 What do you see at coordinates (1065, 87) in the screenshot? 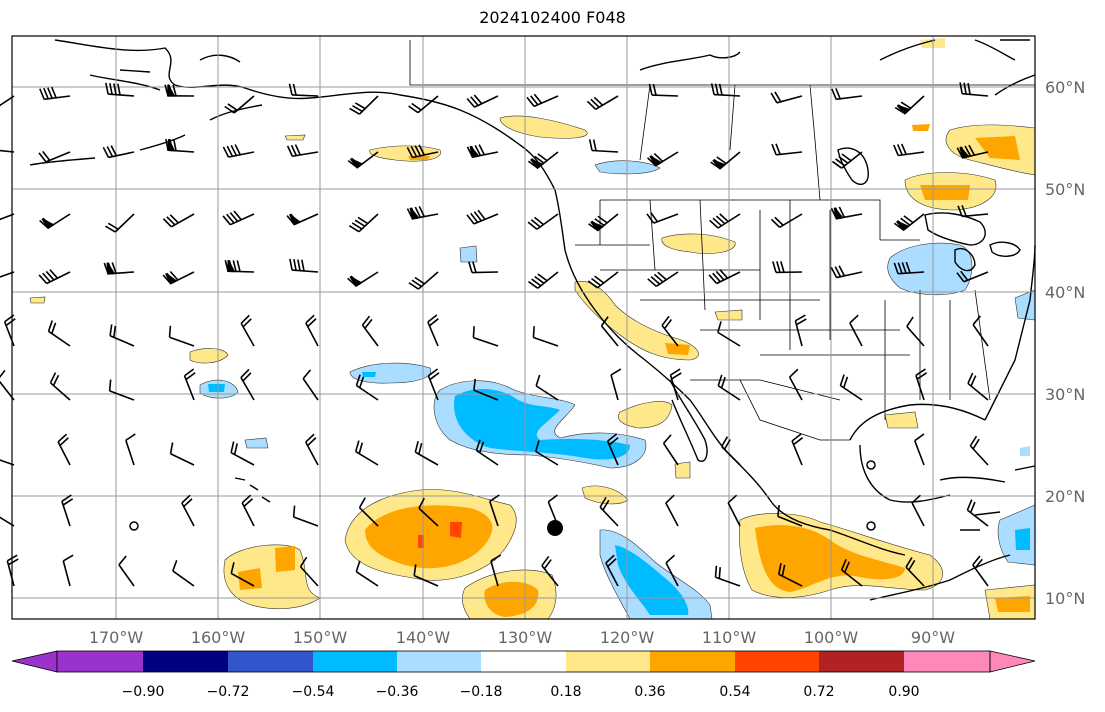
I see `lat-label: 60°N` at bounding box center [1065, 87].